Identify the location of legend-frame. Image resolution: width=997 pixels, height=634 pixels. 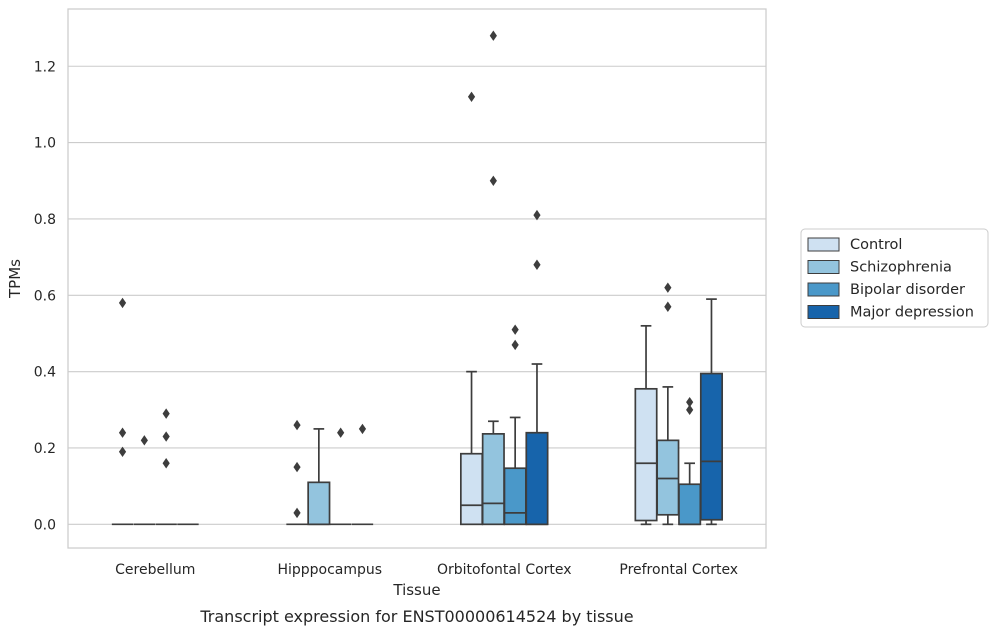
(894, 278).